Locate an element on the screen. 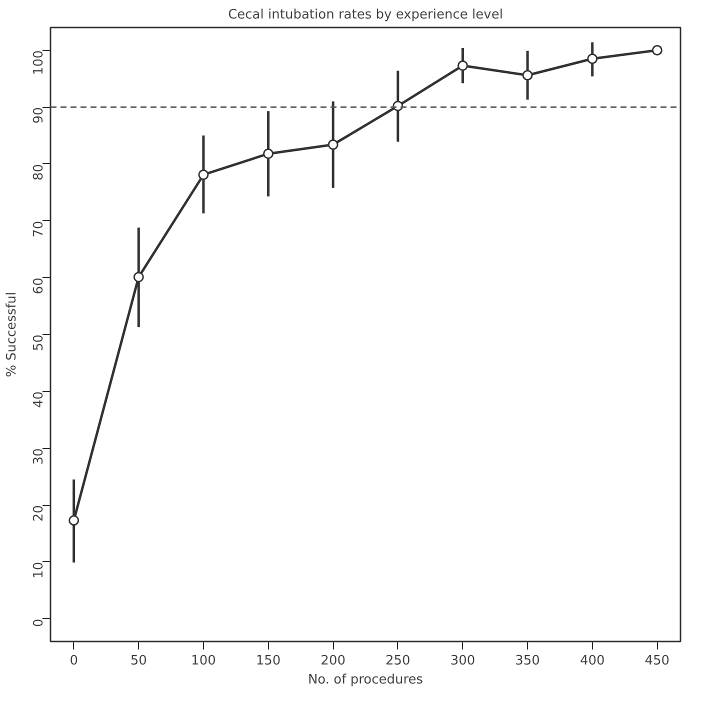 This screenshot has height=705, width=726. y-axis-title: % Successful is located at coordinates (12, 335).